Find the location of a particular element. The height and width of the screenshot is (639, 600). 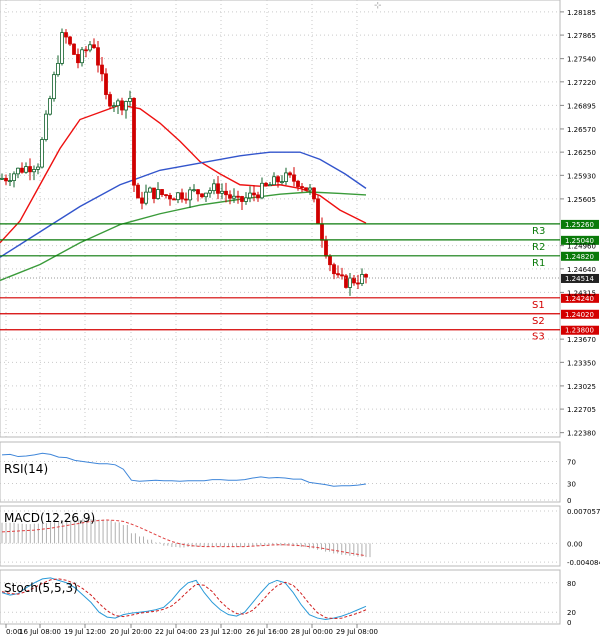

time-tick-label: 20 Jul 20:00 is located at coordinates (131, 632).